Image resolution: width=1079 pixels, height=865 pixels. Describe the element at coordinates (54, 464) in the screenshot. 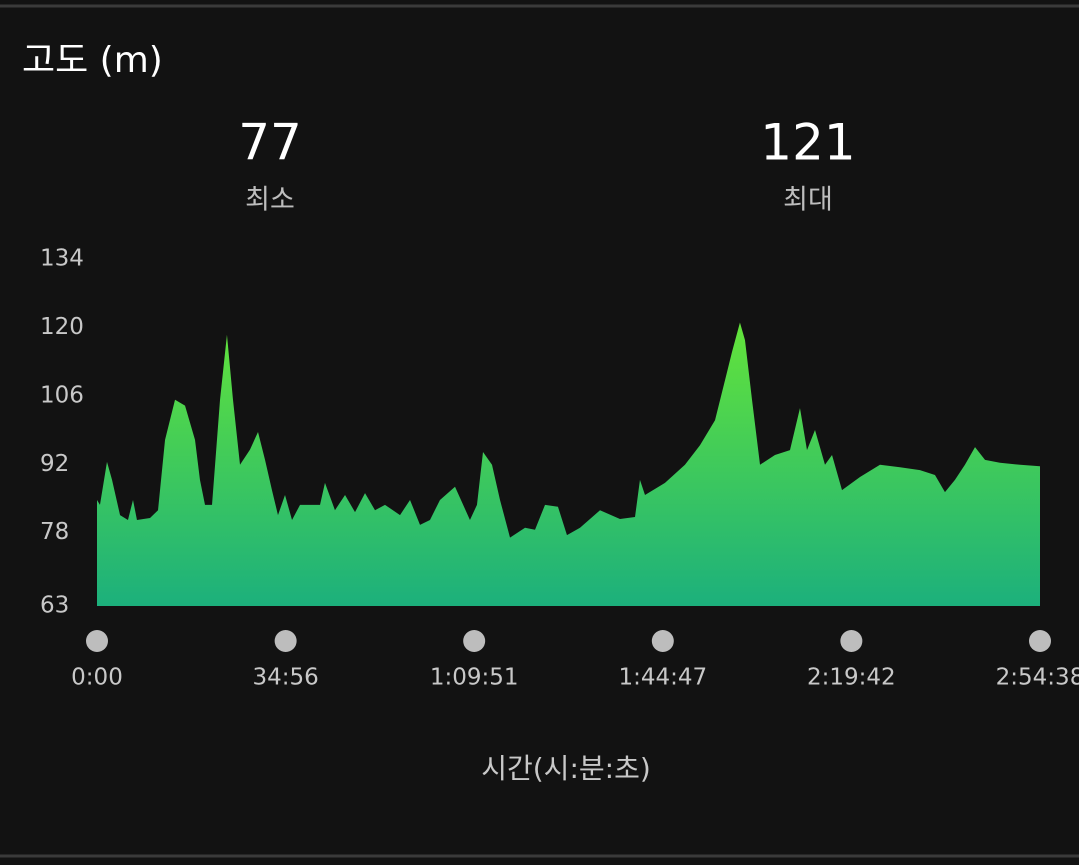

I see `y-tick-label: 92` at that location.